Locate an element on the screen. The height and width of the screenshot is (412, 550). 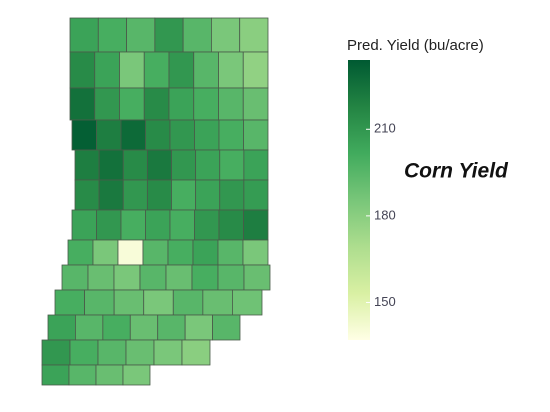
colorbar-title: Pred. Yield (bu/acre) is located at coordinates (415, 45).